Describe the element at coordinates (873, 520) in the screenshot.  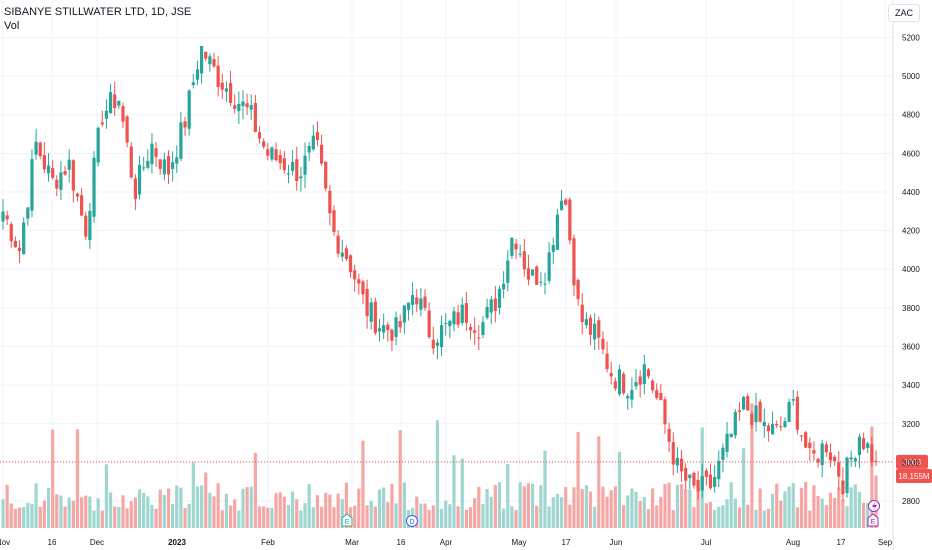
I see `earnings-marker-icon` at that location.